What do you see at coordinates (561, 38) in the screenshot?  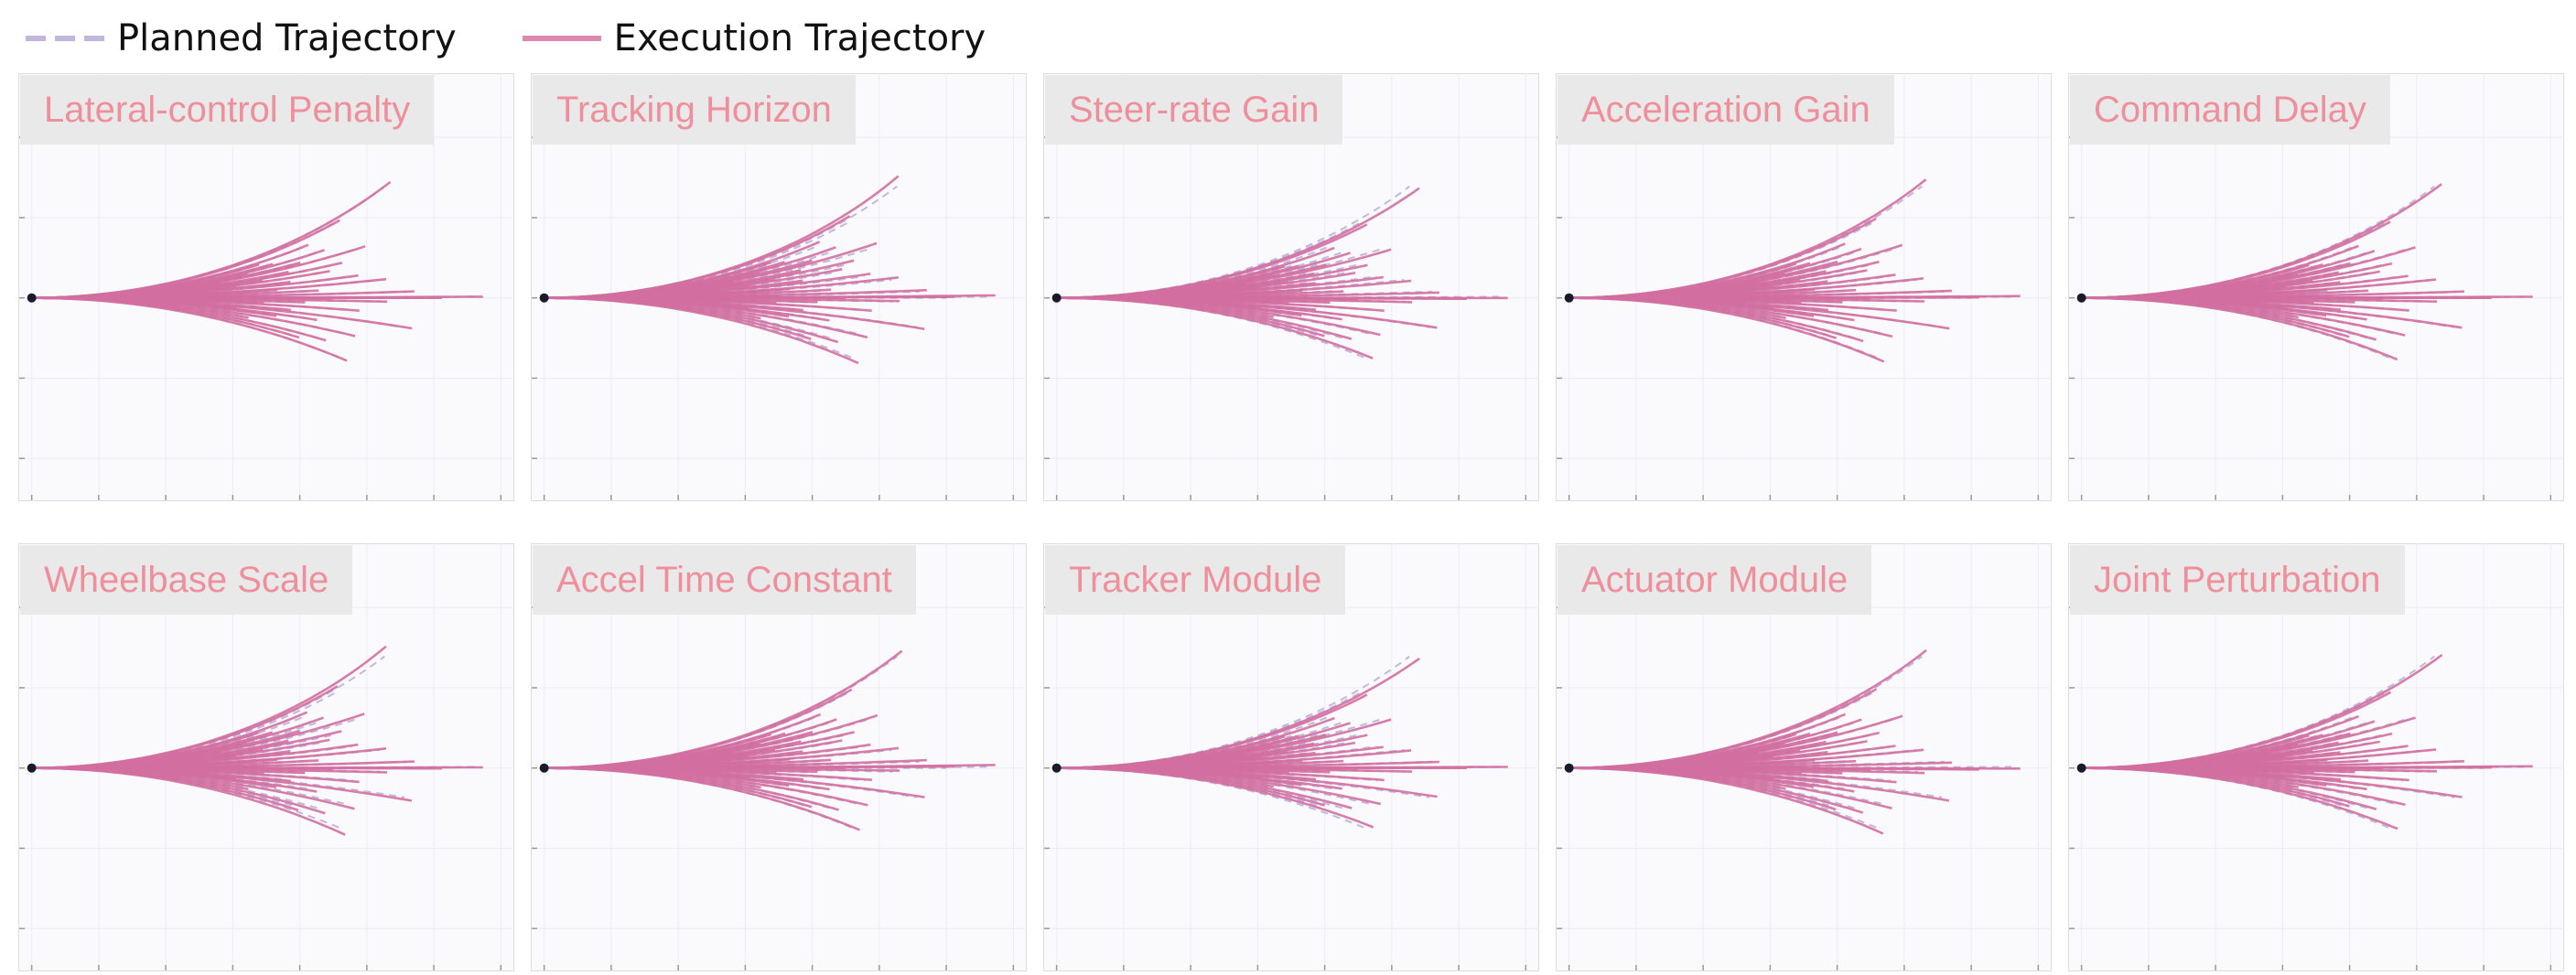 I see `solid-line-icon` at bounding box center [561, 38].